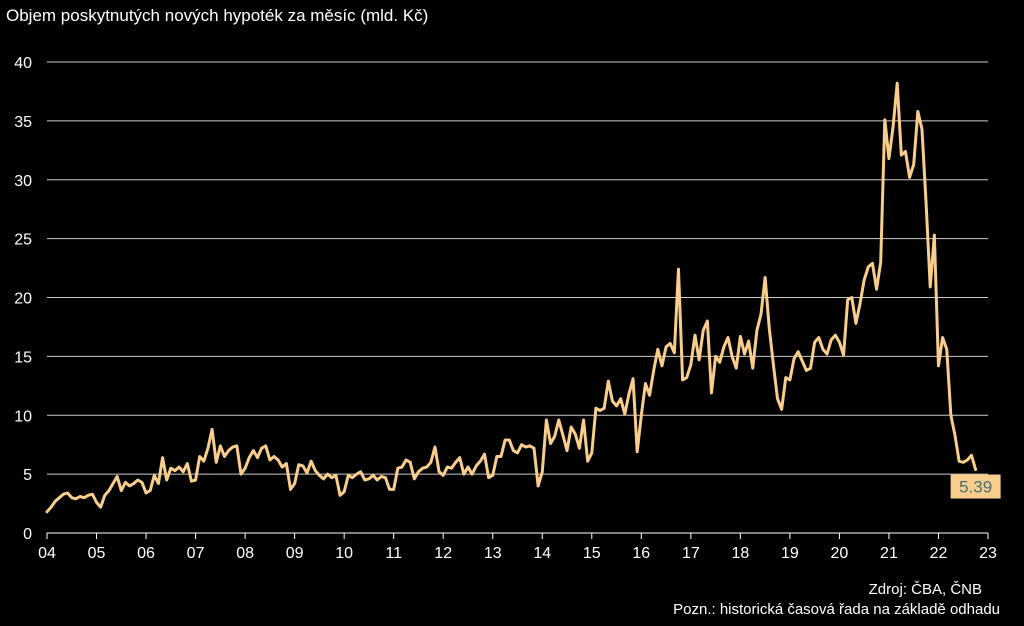 Image resolution: width=1024 pixels, height=626 pixels. I want to click on y-tick-label: 25, so click(23, 240).